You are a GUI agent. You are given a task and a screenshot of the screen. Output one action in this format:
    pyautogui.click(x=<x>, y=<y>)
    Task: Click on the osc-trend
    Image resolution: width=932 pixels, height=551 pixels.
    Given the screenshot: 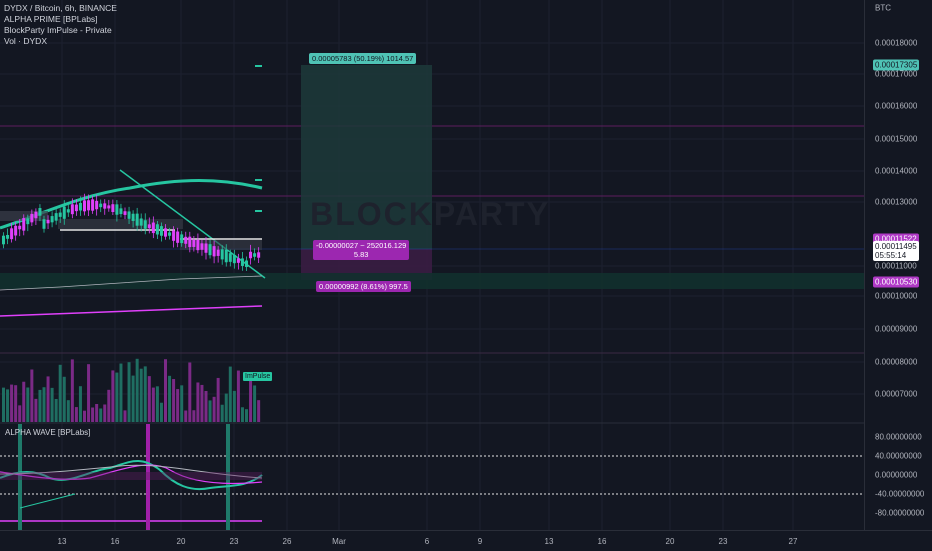 What is the action you would take?
    pyautogui.click(x=47, y=501)
    